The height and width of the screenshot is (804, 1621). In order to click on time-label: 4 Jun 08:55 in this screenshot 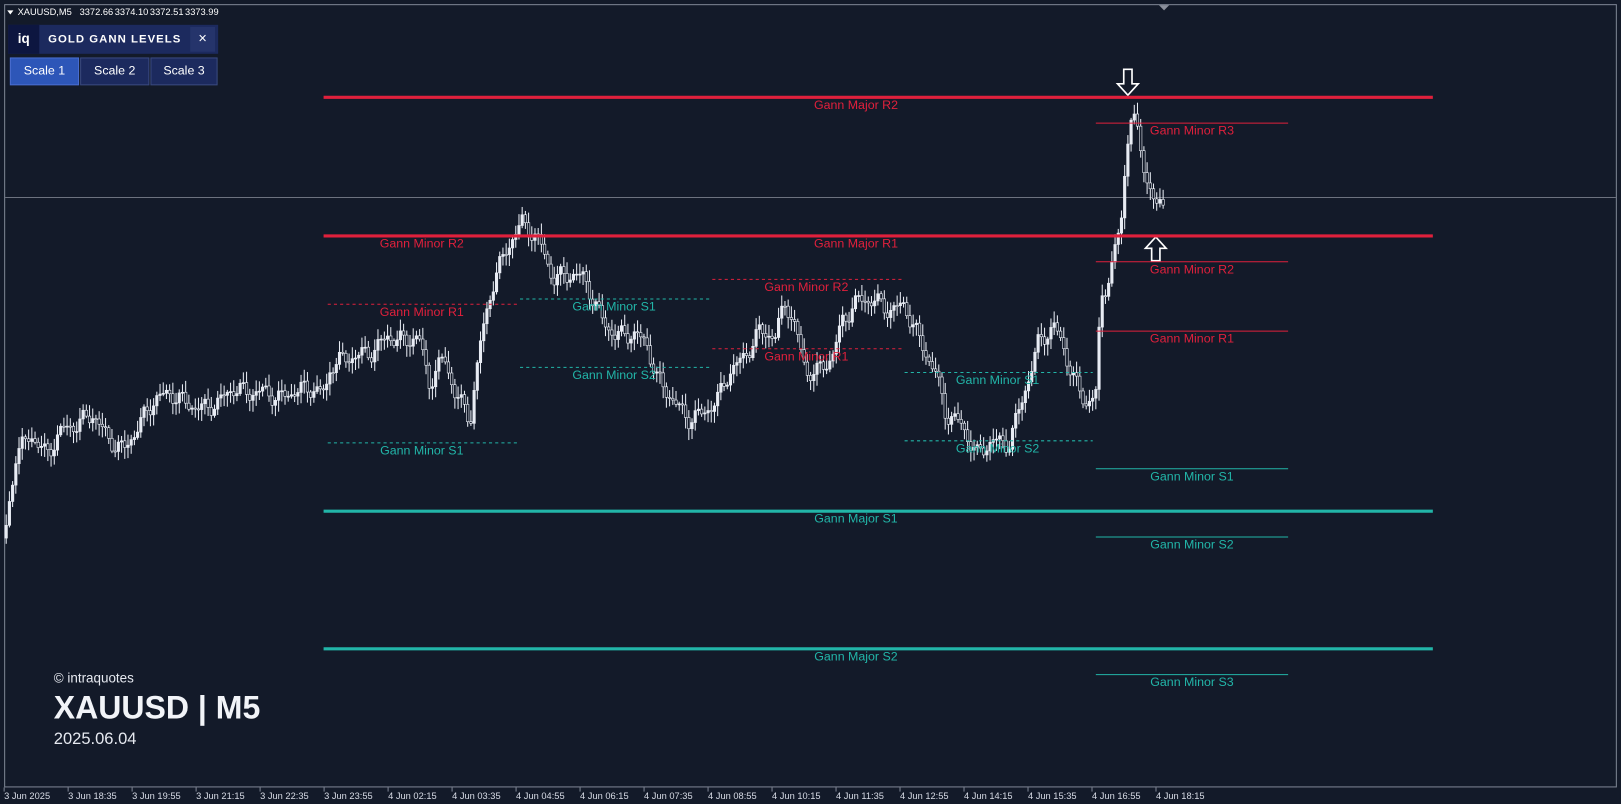, I will do `click(732, 796)`.